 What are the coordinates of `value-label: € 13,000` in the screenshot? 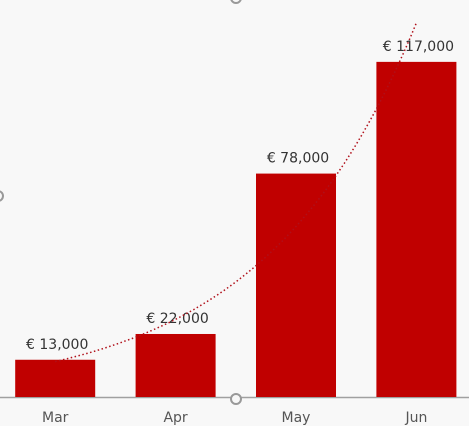 It's located at (57, 345).